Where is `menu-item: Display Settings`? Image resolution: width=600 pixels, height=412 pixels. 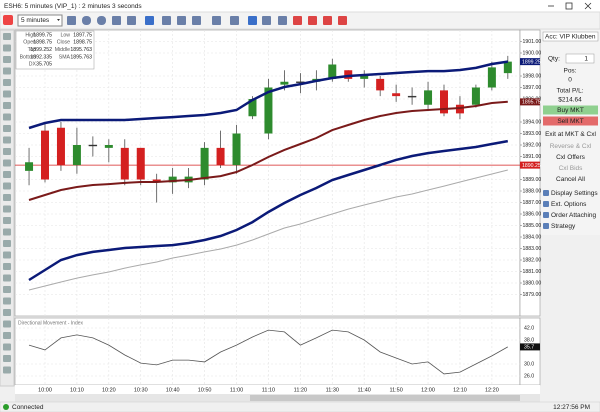 menu-item: Display Settings is located at coordinates (574, 193).